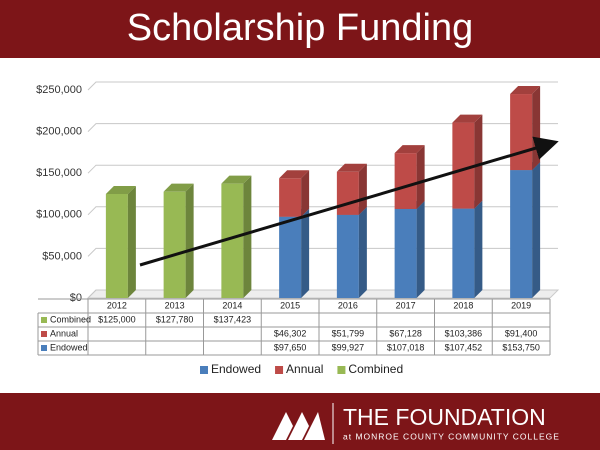  Describe the element at coordinates (304, 369) in the screenshot. I see `legend-label: Annual` at that location.